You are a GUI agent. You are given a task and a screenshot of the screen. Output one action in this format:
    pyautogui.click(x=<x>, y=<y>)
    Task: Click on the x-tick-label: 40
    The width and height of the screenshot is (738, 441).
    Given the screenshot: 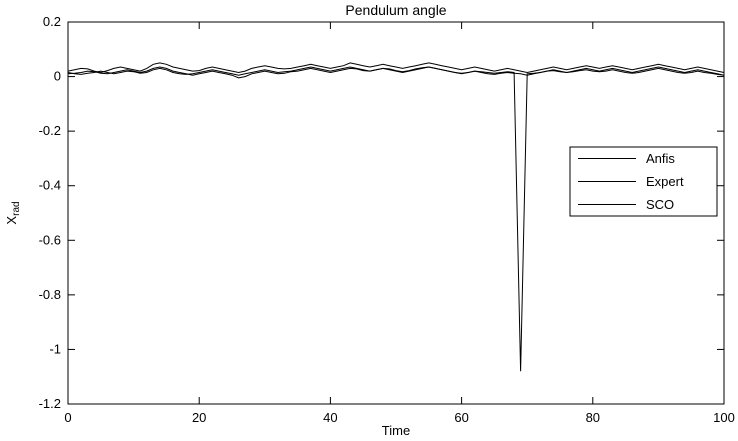 What is the action you would take?
    pyautogui.click(x=330, y=417)
    